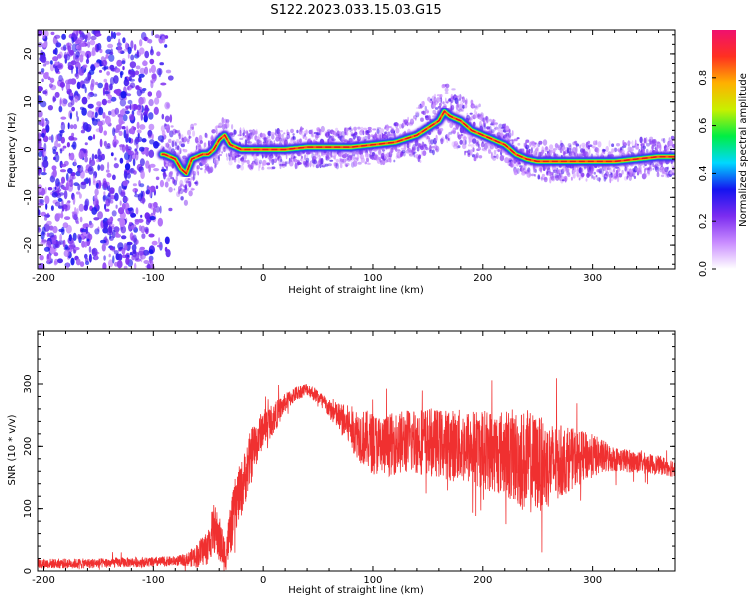 The image size is (750, 600). What do you see at coordinates (106, 149) in the screenshot?
I see `spectrogram-noise-region` at bounding box center [106, 149].